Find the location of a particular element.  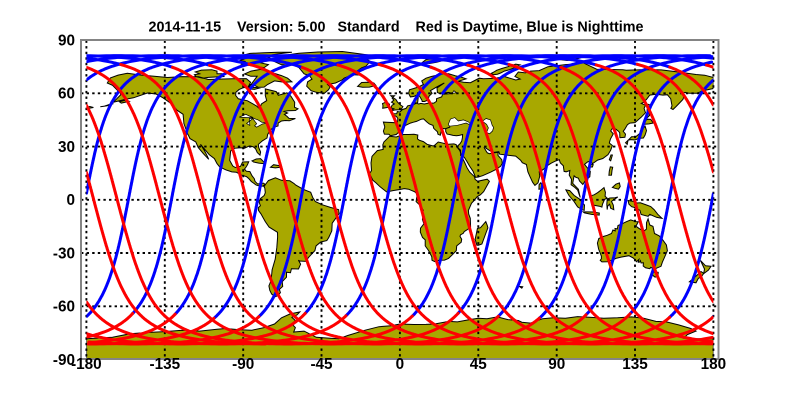

svg-text: -135 is located at coordinates (164, 364).